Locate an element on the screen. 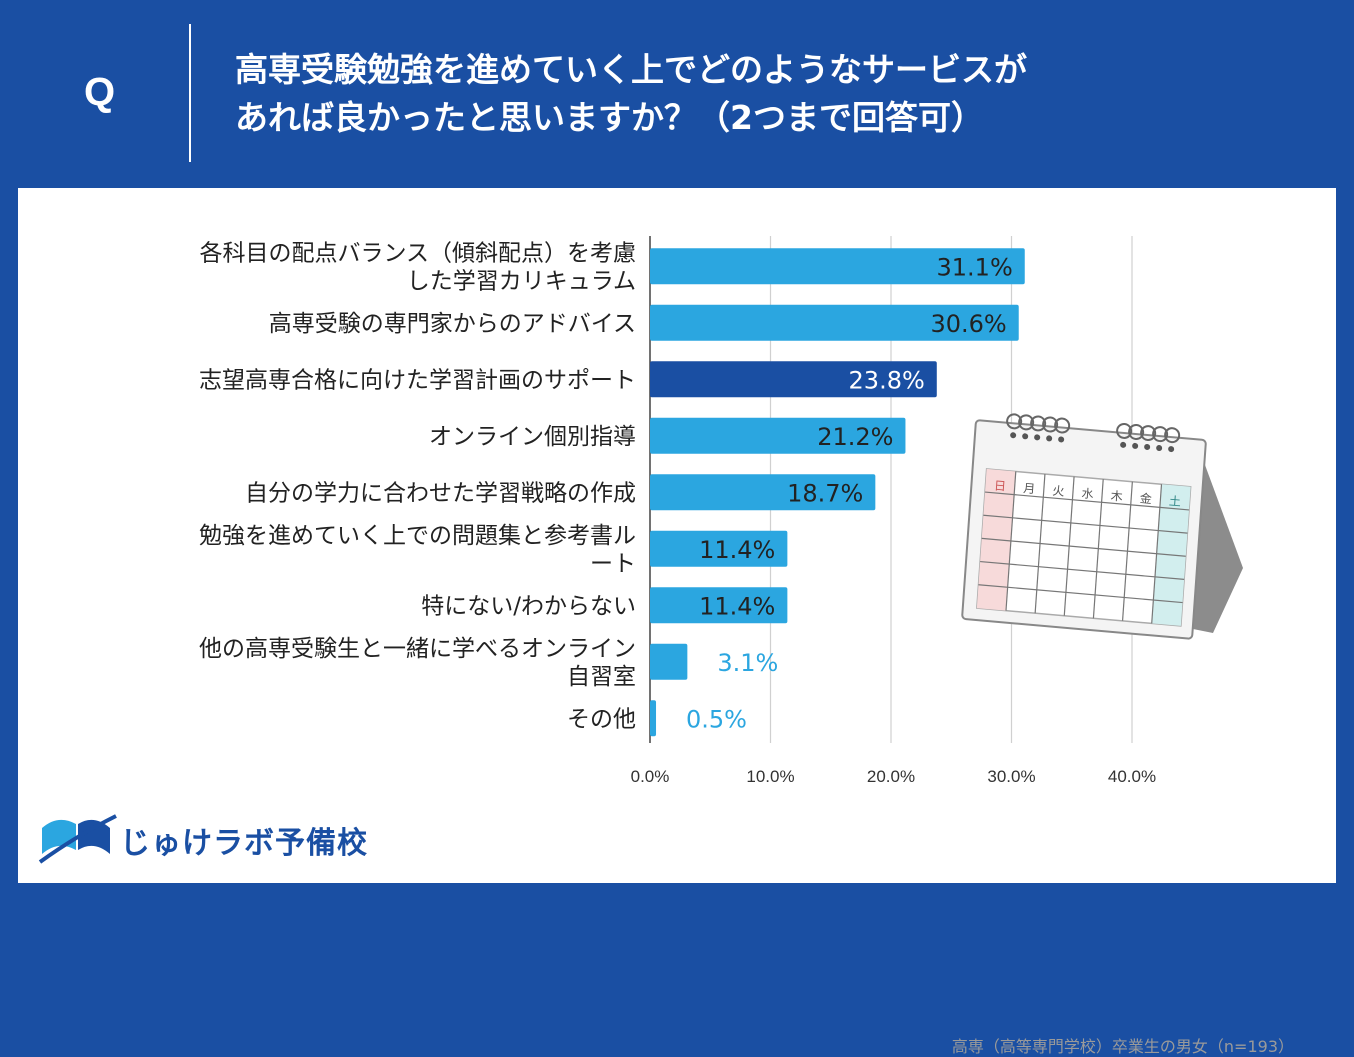 This screenshot has width=1354, height=1057. category-label: 各科目の配点バランス（傾斜配点）を考慮 is located at coordinates (417, 253).